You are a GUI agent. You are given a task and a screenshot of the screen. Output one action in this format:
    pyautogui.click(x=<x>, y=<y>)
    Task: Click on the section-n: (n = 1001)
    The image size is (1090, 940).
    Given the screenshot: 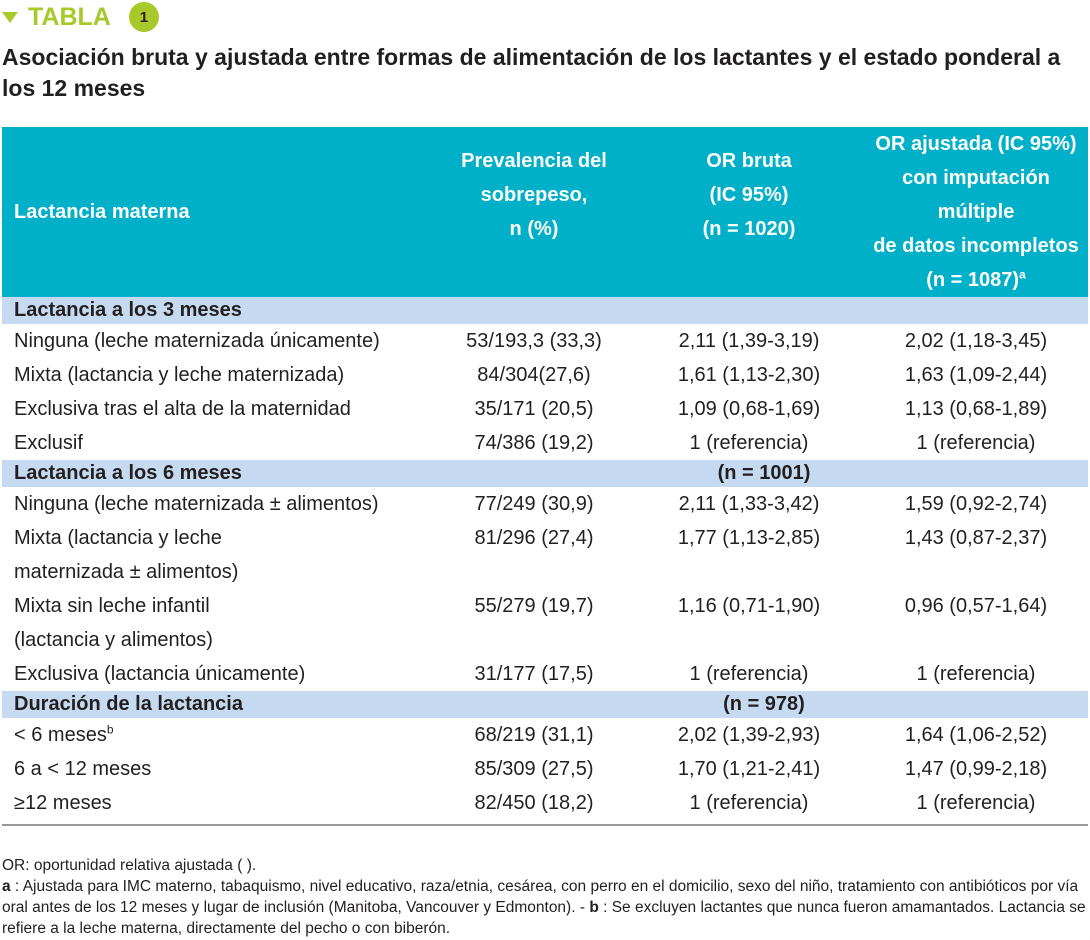 What is the action you would take?
    pyautogui.click(x=649, y=473)
    